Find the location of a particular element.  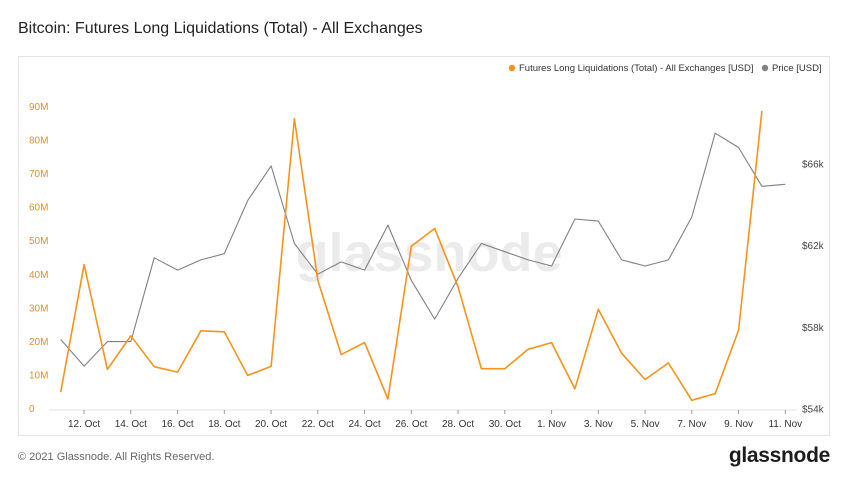

right-axis-tick-label: $54k is located at coordinates (813, 410).